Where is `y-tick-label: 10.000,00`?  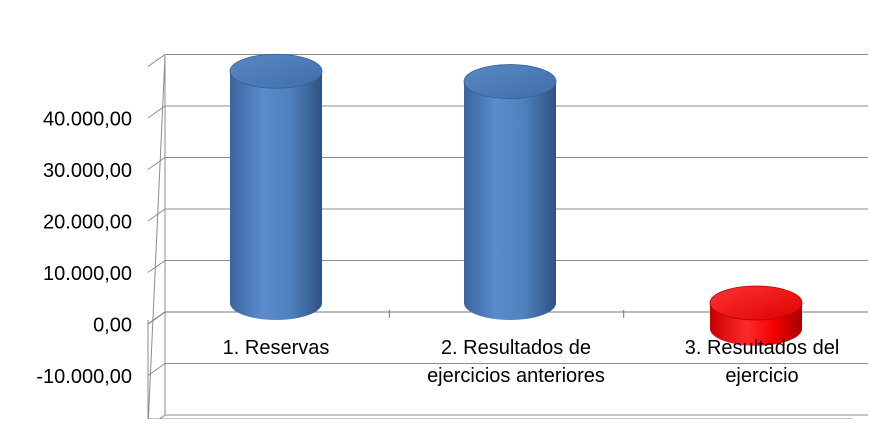 y-tick-label: 10.000,00 is located at coordinates (87, 274).